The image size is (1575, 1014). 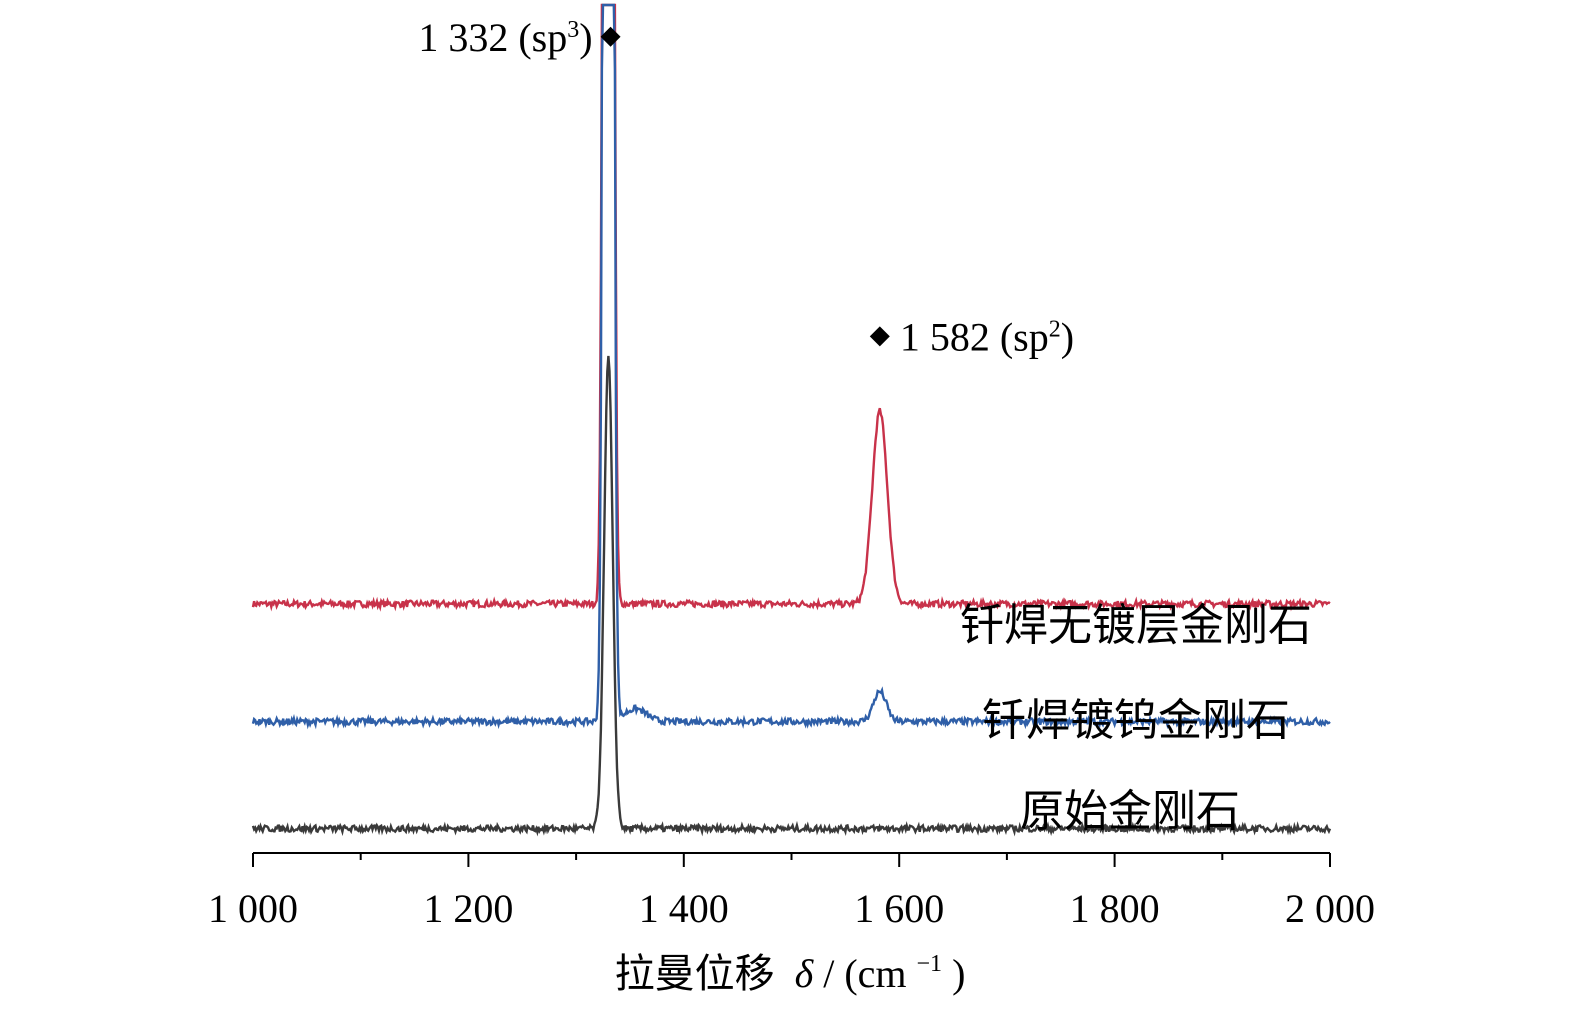 What do you see at coordinates (791, 892) in the screenshot?
I see `x-tick-layer: 1 000 1 200 1 400 1 600 1 800 2 000` at bounding box center [791, 892].